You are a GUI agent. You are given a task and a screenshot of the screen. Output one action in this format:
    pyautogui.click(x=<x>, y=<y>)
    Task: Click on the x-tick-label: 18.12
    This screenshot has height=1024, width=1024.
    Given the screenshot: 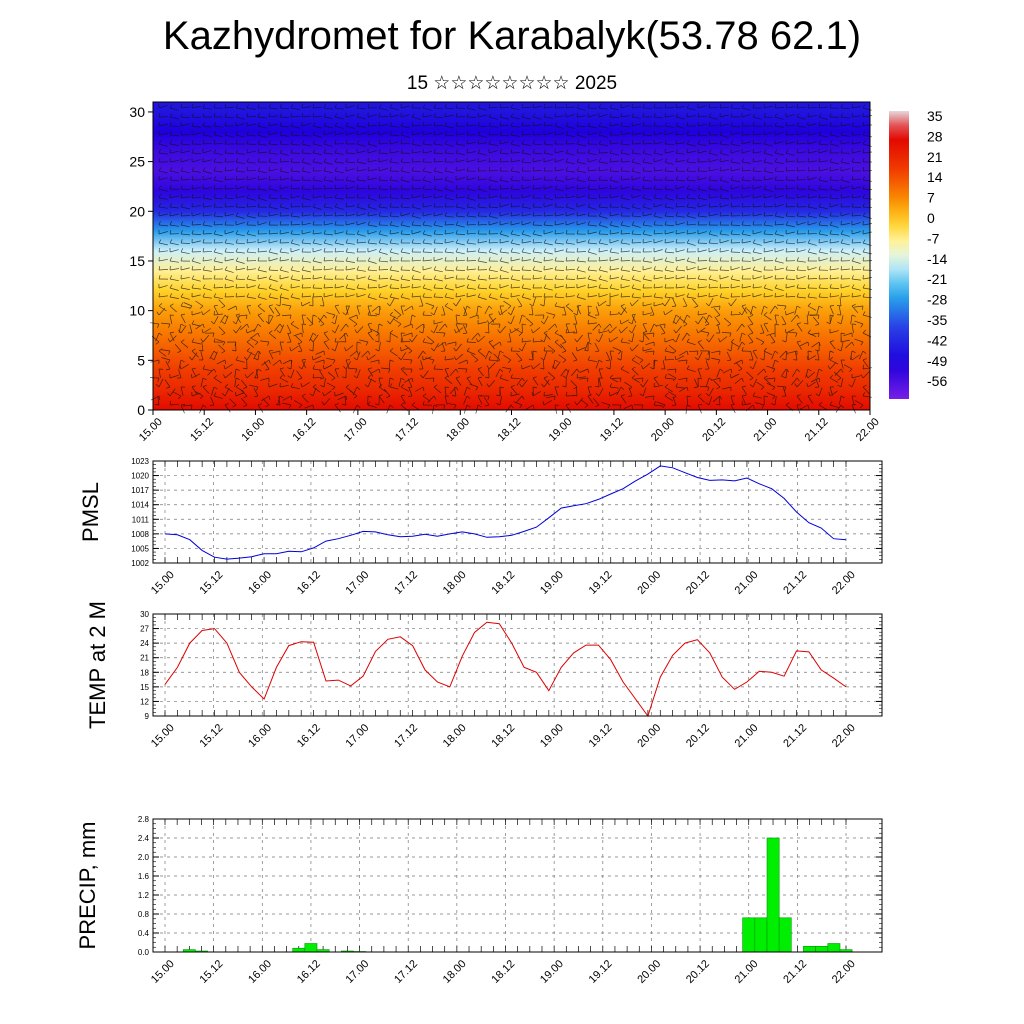 What is the action you would take?
    pyautogui.click(x=503, y=736)
    